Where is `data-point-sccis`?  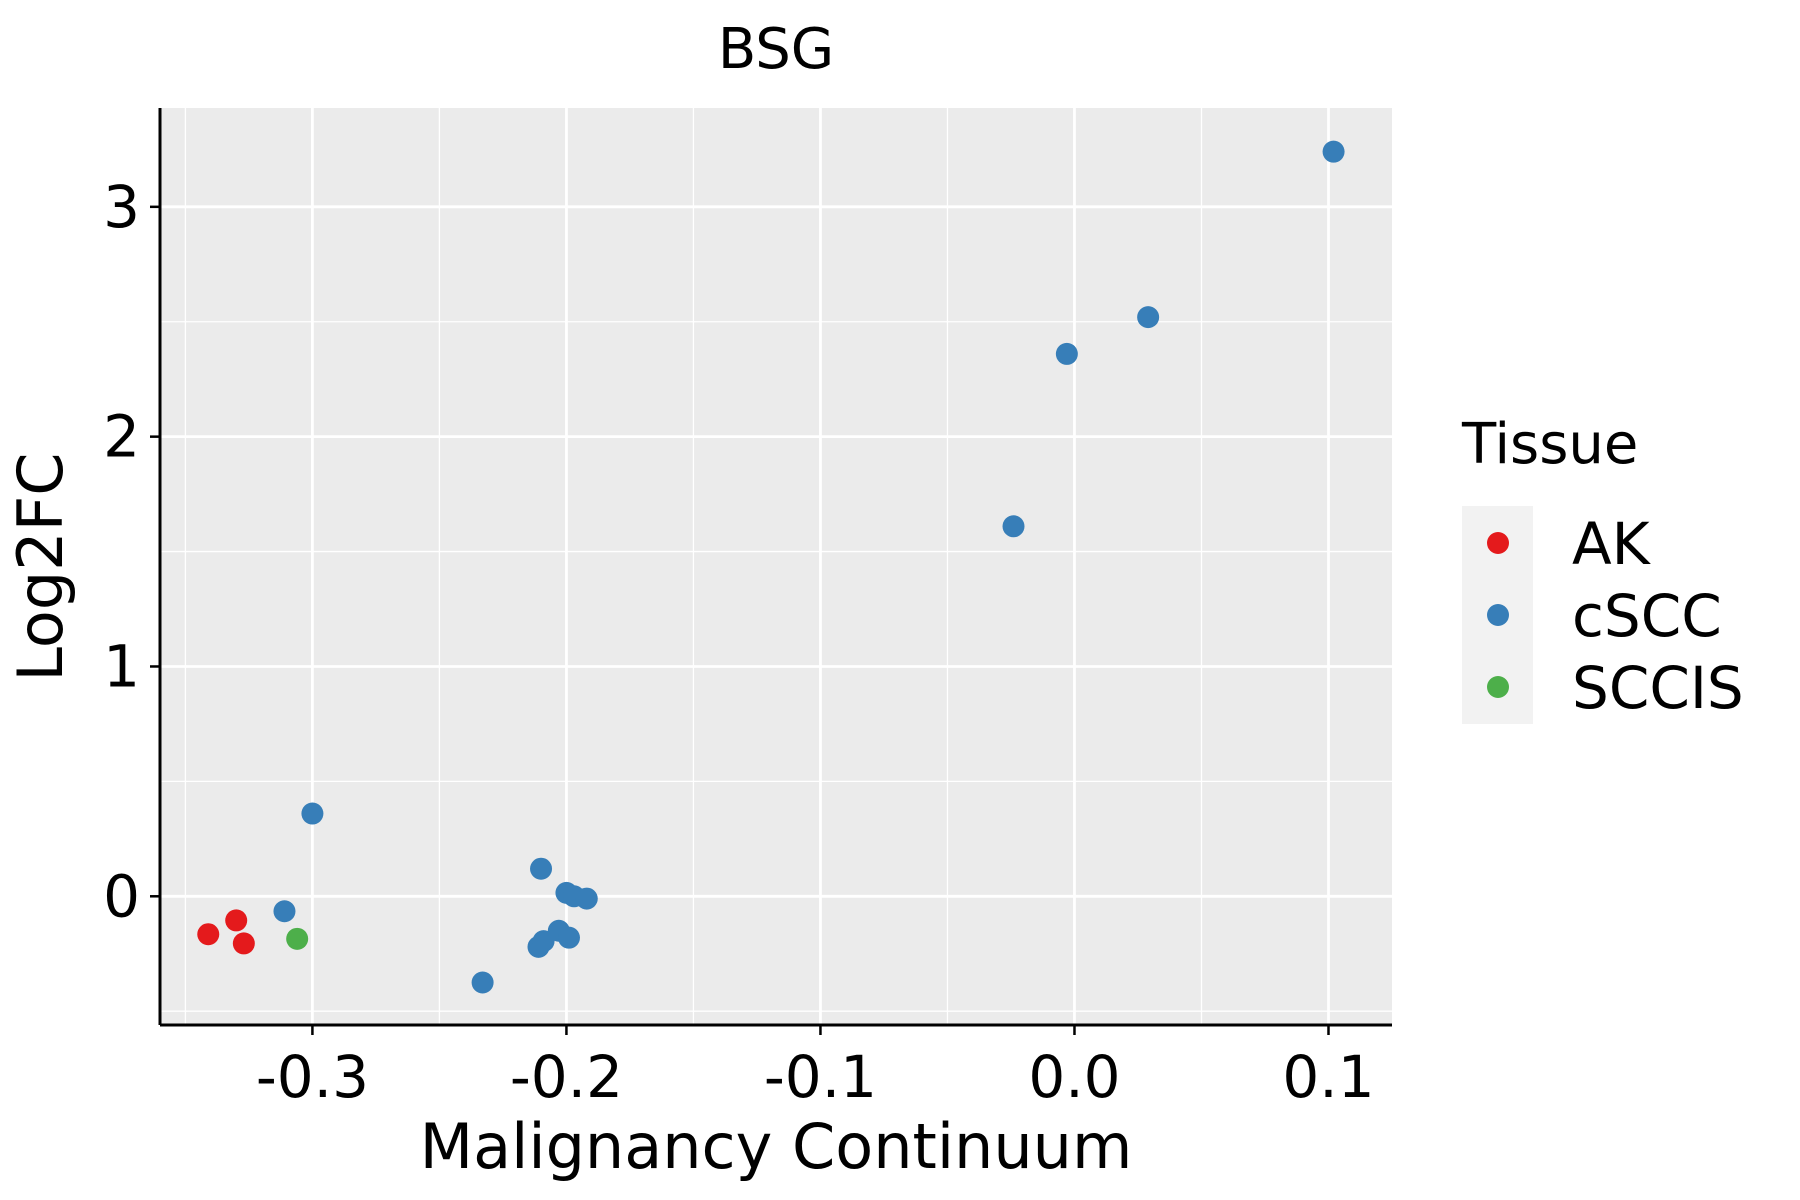 data-point-sccis is located at coordinates (297, 938).